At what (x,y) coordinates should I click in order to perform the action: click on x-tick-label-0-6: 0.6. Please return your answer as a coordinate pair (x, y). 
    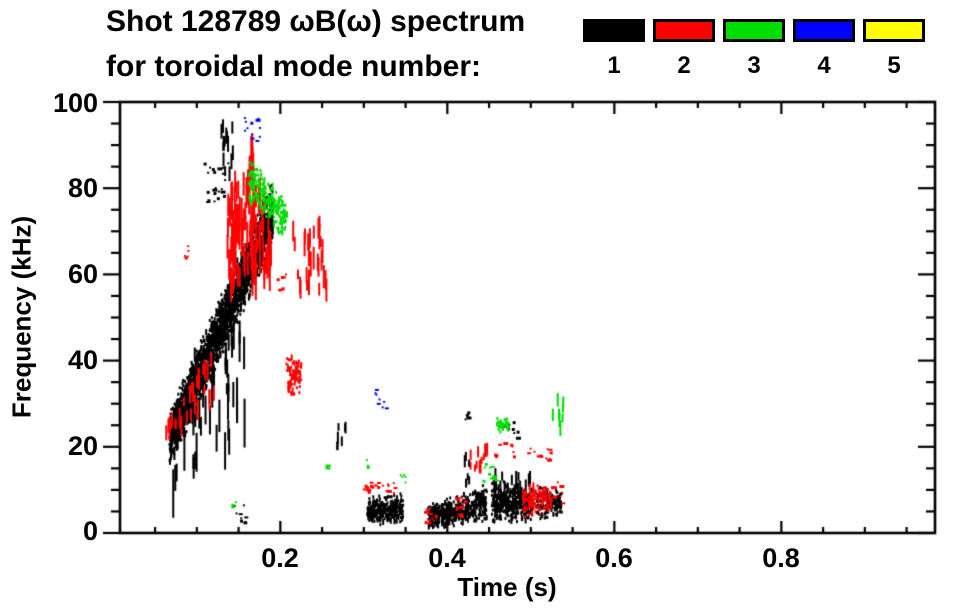
    Looking at the image, I should click on (614, 558).